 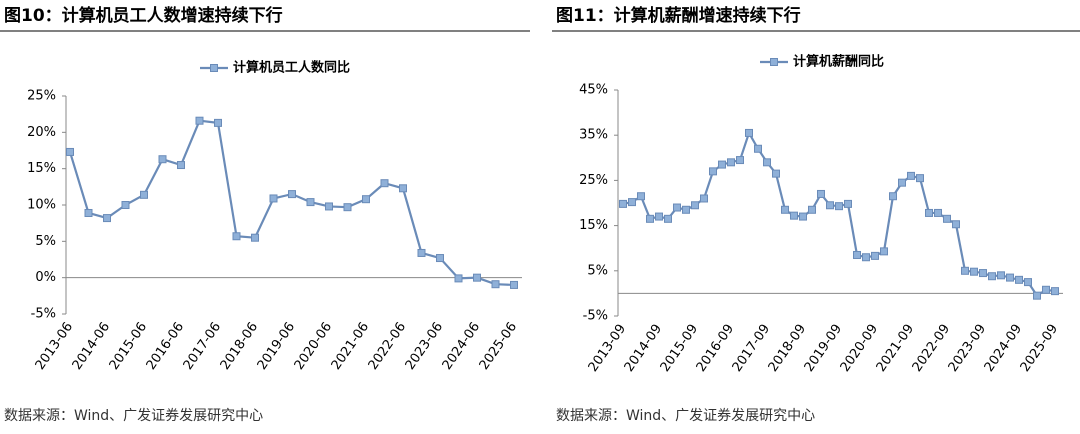 I want to click on chart-title: 图10：计算机员工人数增速持续下行, so click(x=143, y=15).